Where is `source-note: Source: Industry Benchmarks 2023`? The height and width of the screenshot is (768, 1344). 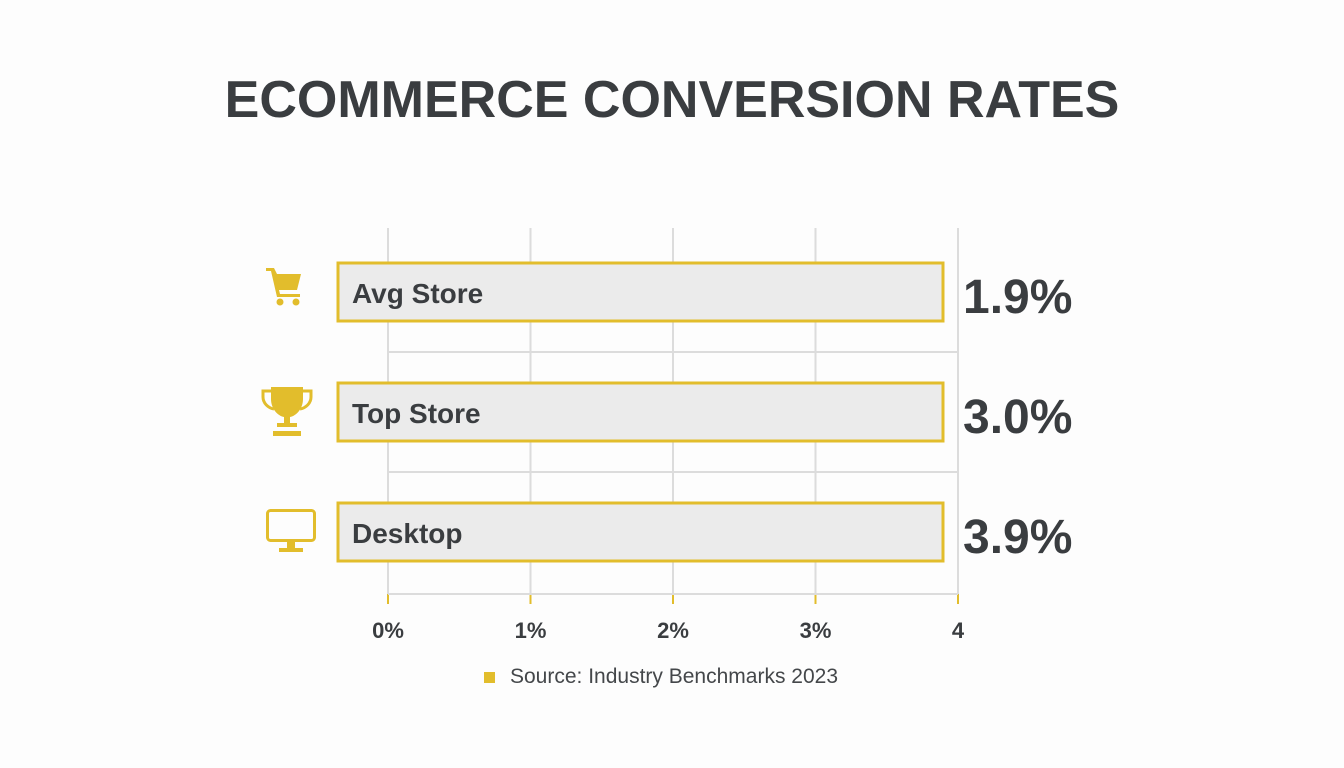 source-note: Source: Industry Benchmarks 2023 is located at coordinates (661, 677).